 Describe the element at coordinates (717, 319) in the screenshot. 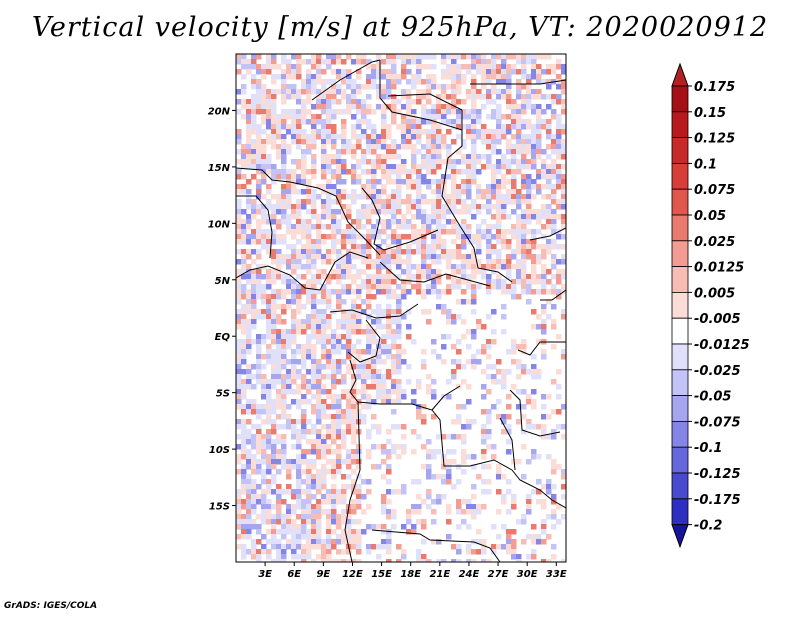

I see `colorbar-label: -0.005` at that location.